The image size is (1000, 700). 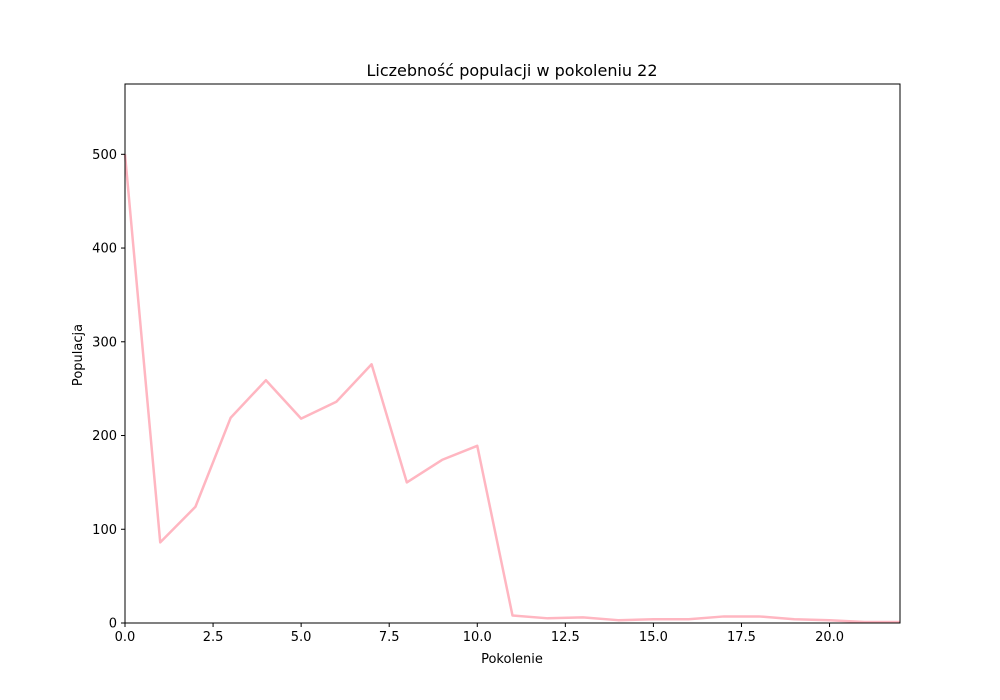 What do you see at coordinates (104, 530) in the screenshot?
I see `y-tick-label: 100` at bounding box center [104, 530].